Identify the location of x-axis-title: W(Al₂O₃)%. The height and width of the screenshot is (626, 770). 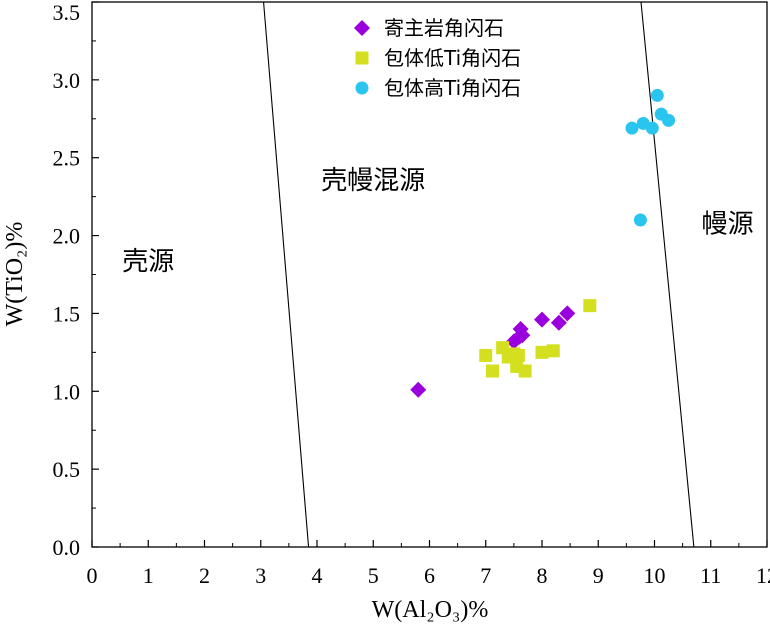
(430, 610).